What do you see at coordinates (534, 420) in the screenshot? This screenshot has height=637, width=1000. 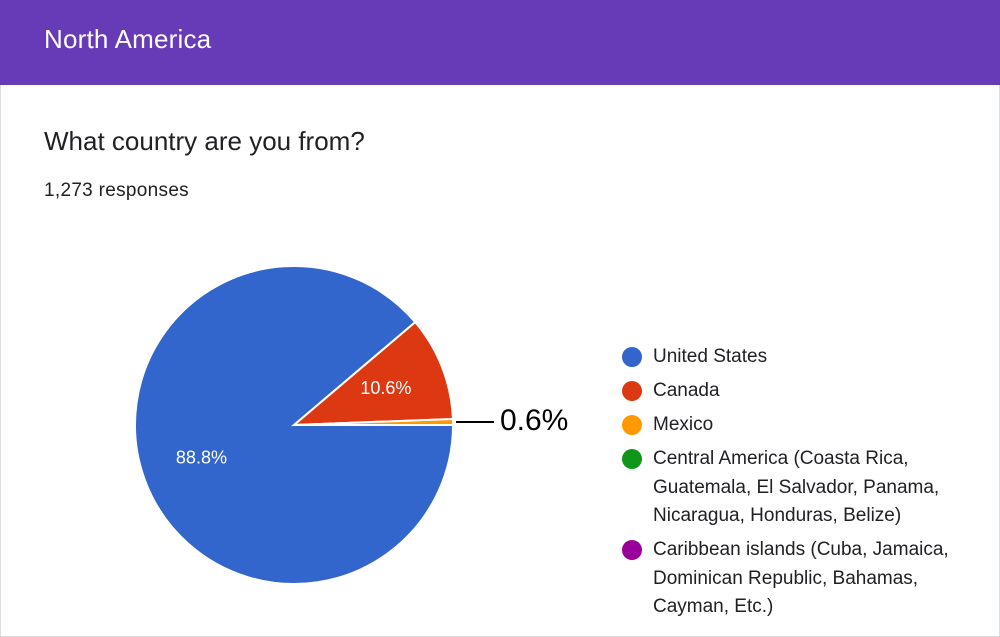 I see `slice-label-outside: 0.6%` at bounding box center [534, 420].